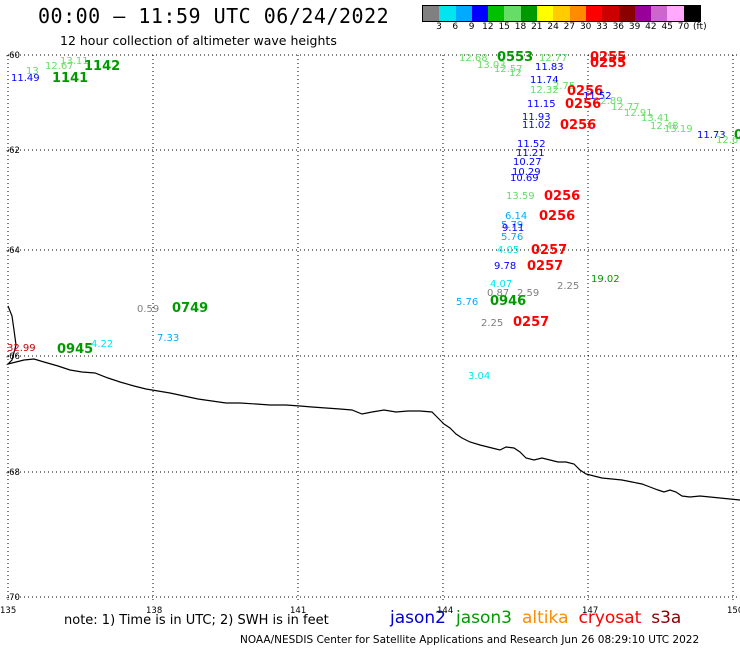 This screenshot has width=740, height=650. Describe the element at coordinates (488, 27) in the screenshot. I see `colorbar-tick: 12` at that location.